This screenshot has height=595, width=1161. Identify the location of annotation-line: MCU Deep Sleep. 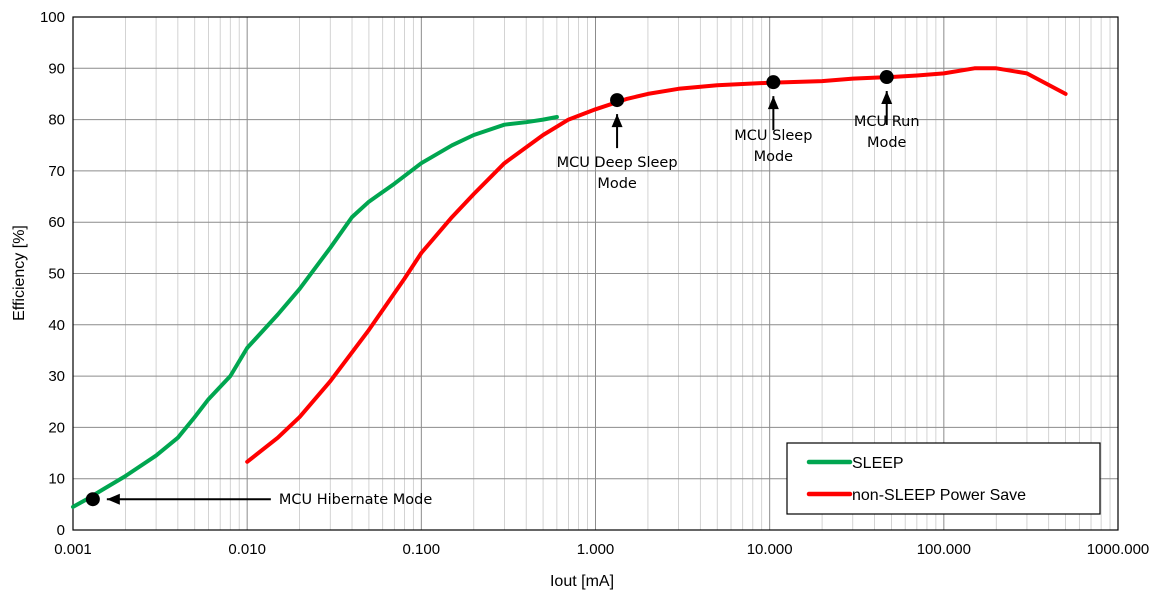
(617, 163).